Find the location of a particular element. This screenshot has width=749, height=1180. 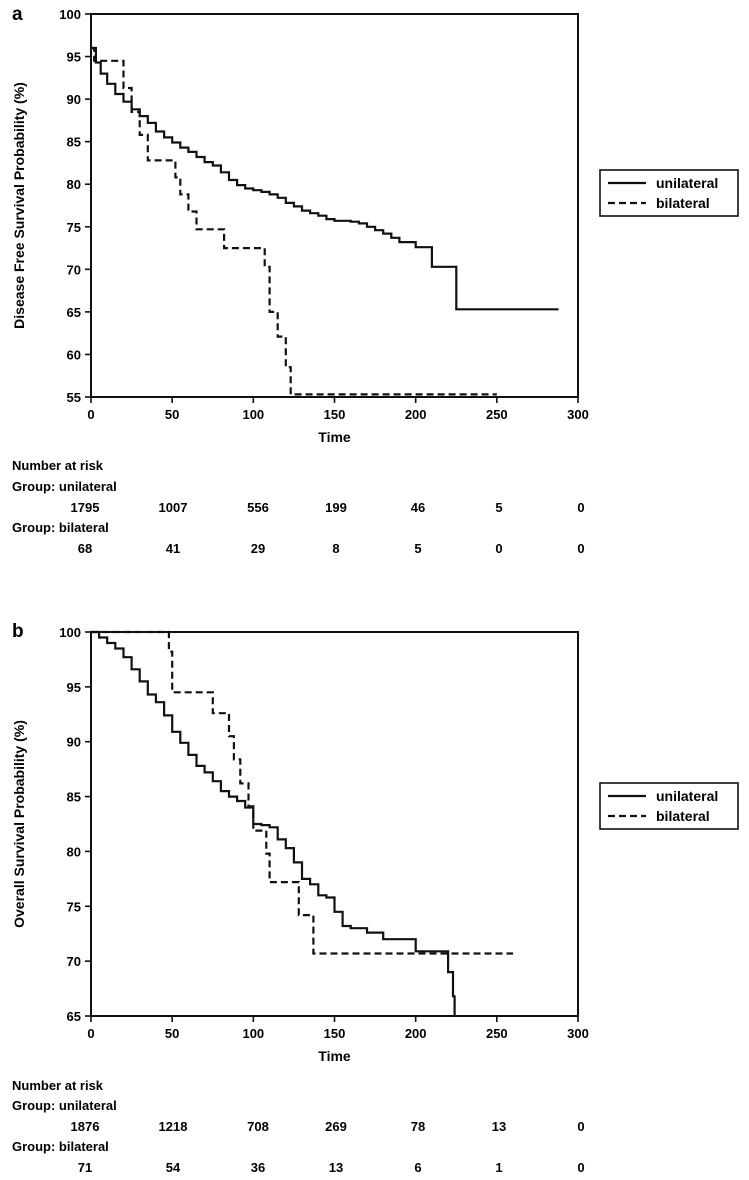

panel-label: a is located at coordinates (17, 14).